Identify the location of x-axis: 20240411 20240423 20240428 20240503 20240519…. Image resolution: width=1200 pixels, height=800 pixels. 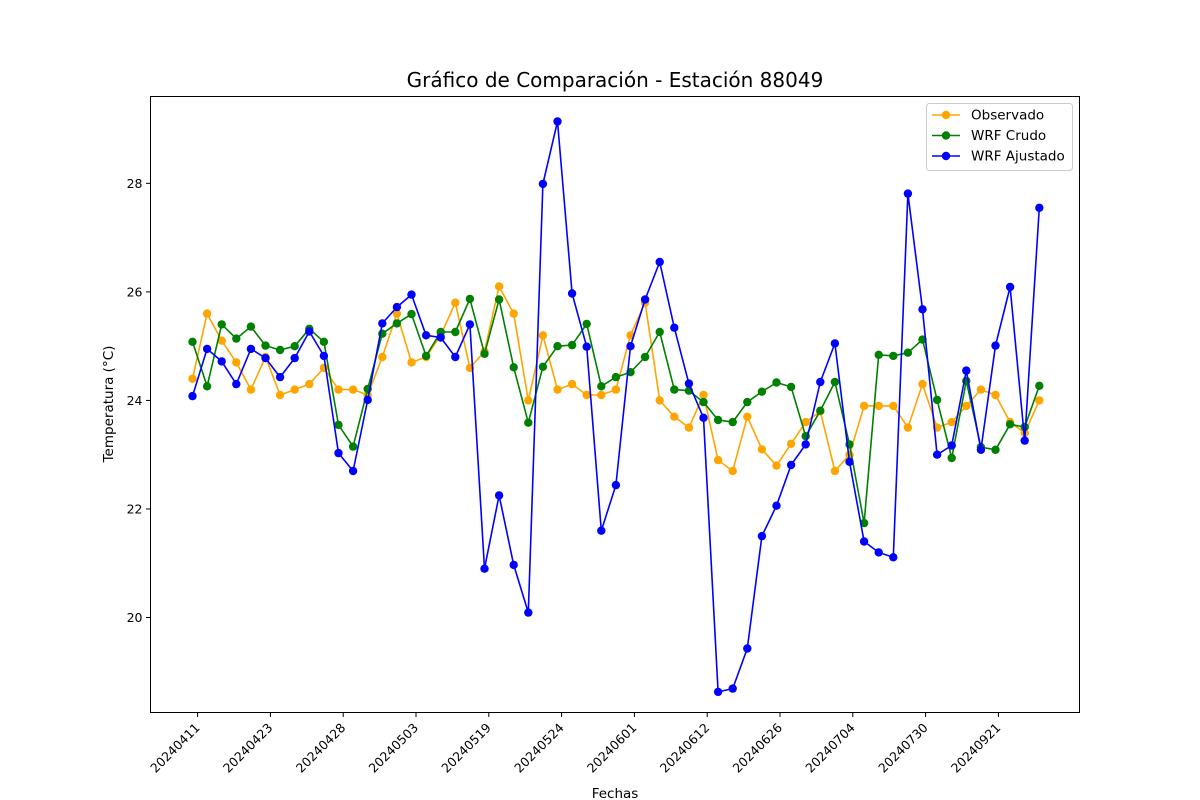
(575, 744).